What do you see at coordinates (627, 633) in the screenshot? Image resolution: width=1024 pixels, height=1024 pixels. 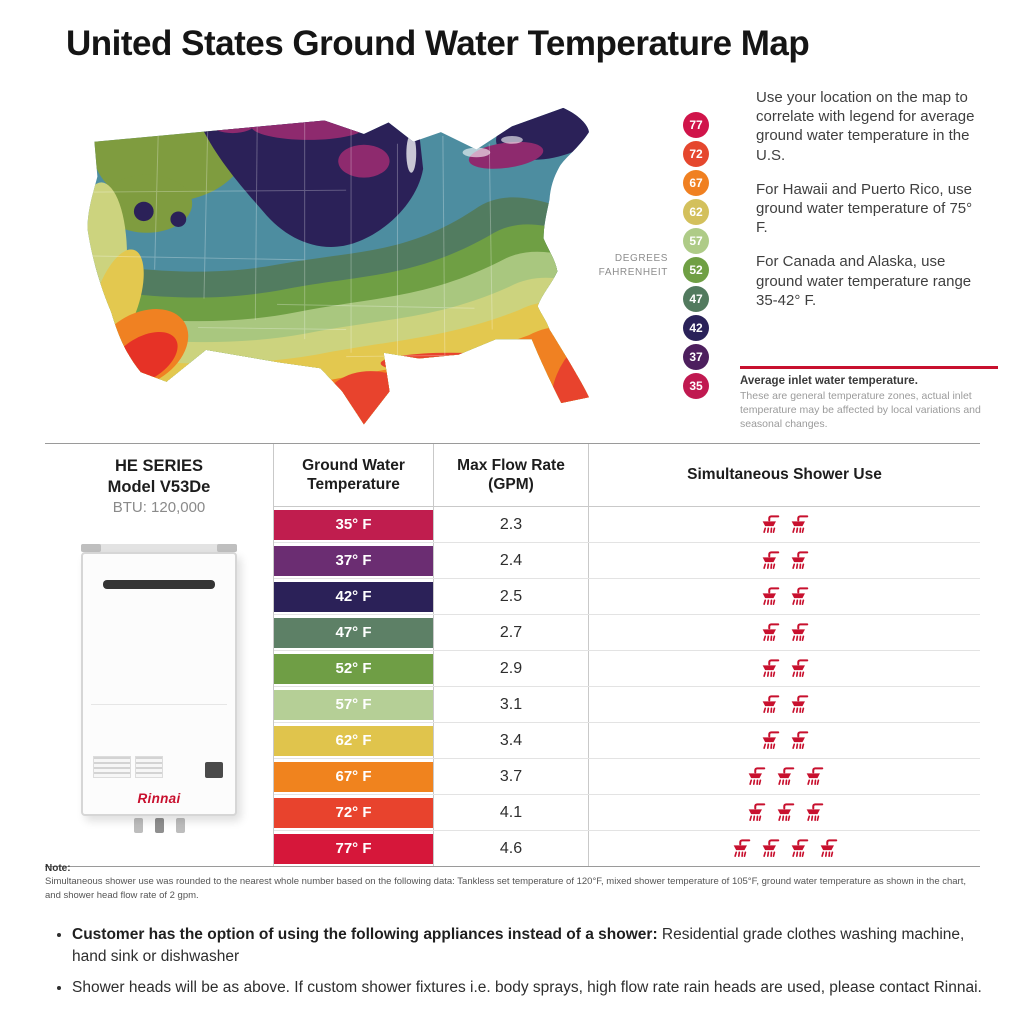 I see `table-row: 47° F 2.7` at bounding box center [627, 633].